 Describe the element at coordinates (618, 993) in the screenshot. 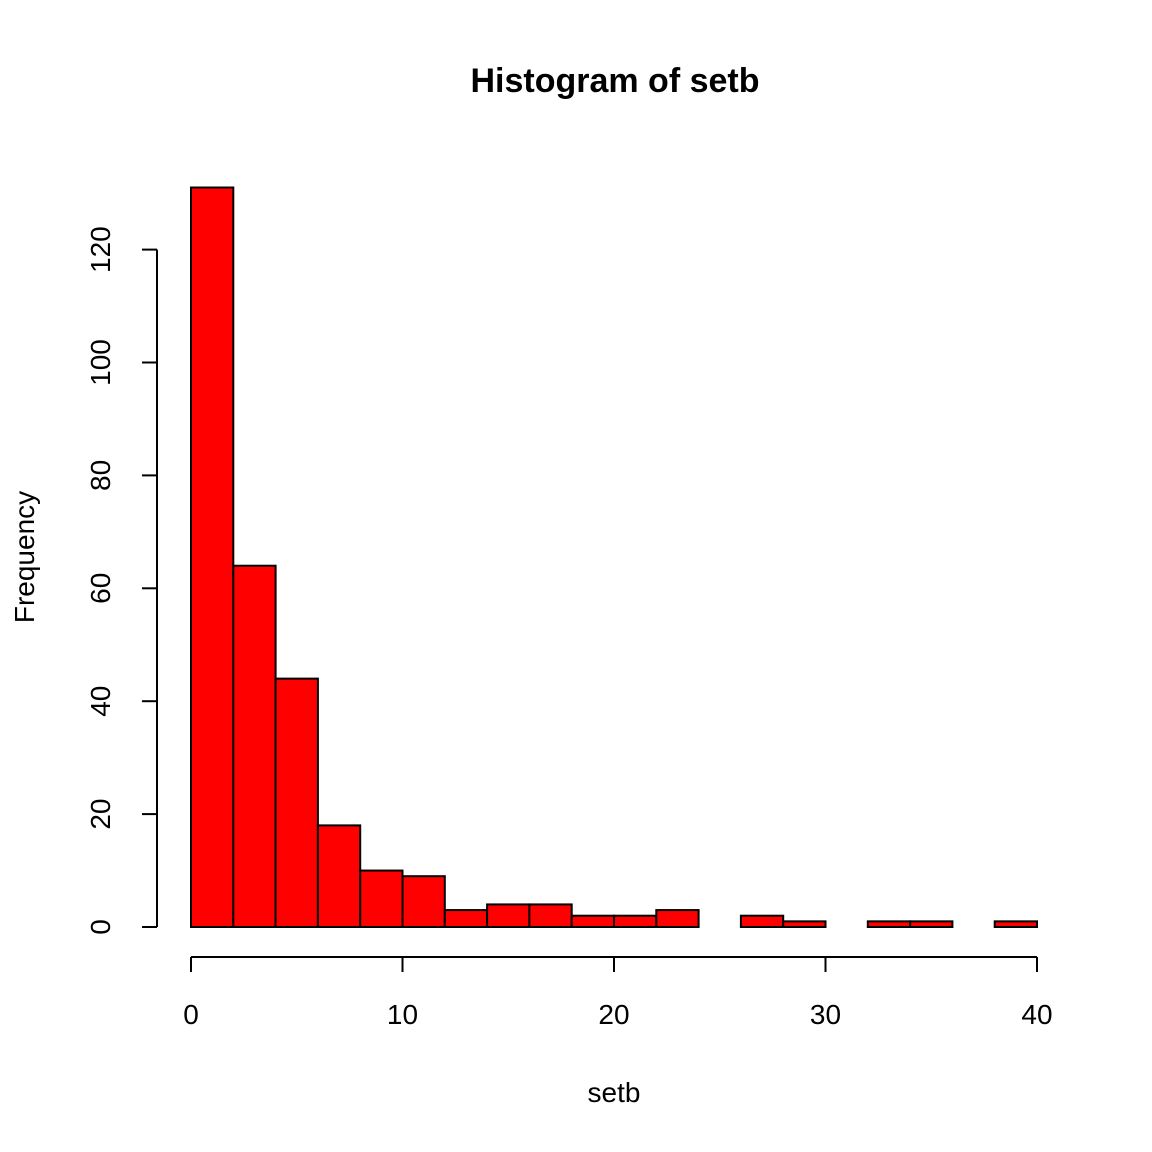

I see `x-axis: 0 10 20 30 40` at that location.